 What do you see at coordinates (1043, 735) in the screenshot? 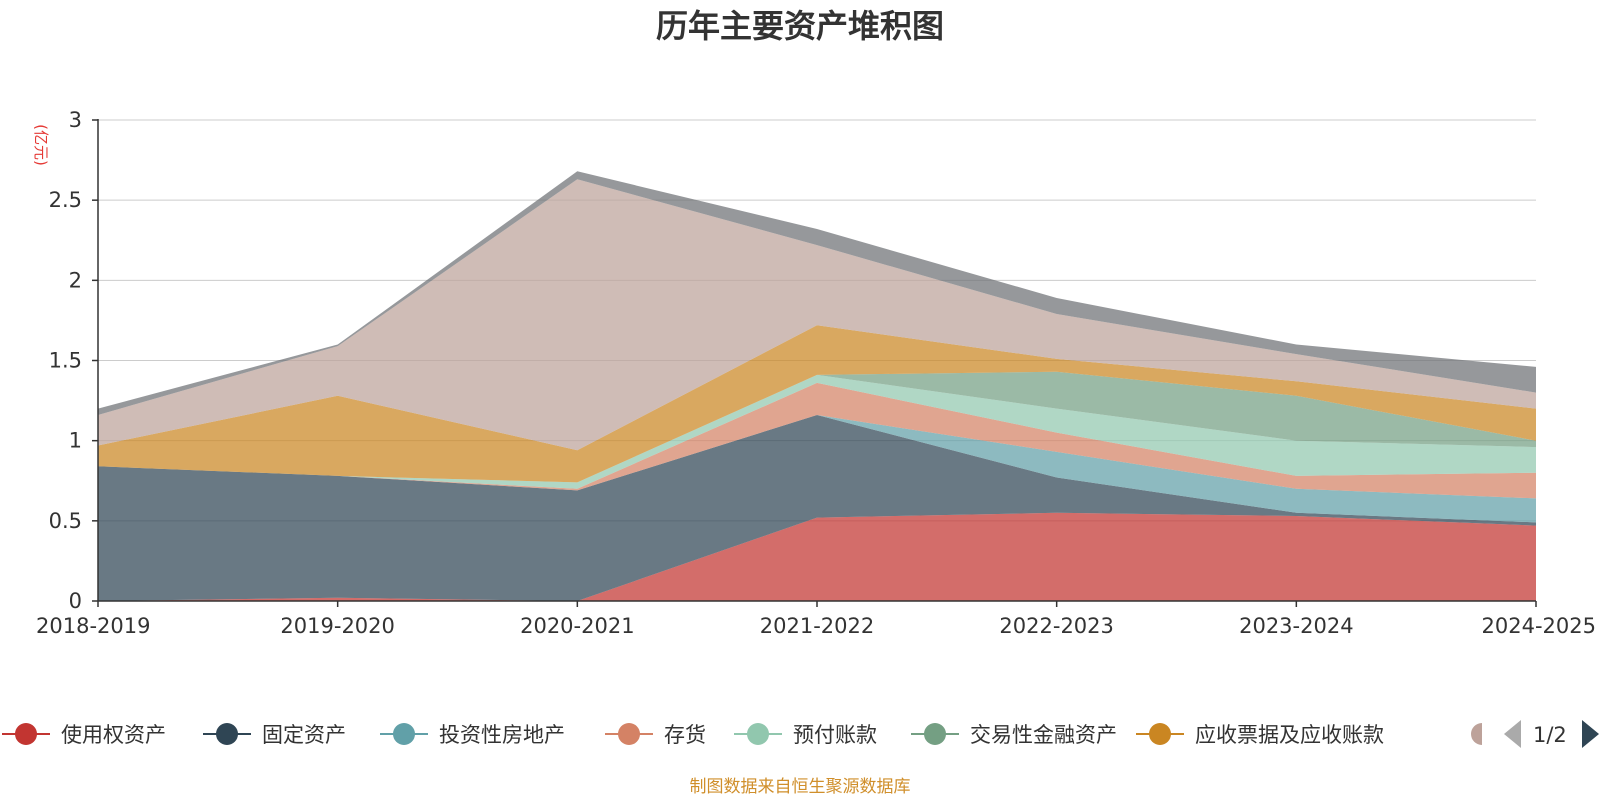
I see `legend-label: 交易性金融资产` at bounding box center [1043, 735].